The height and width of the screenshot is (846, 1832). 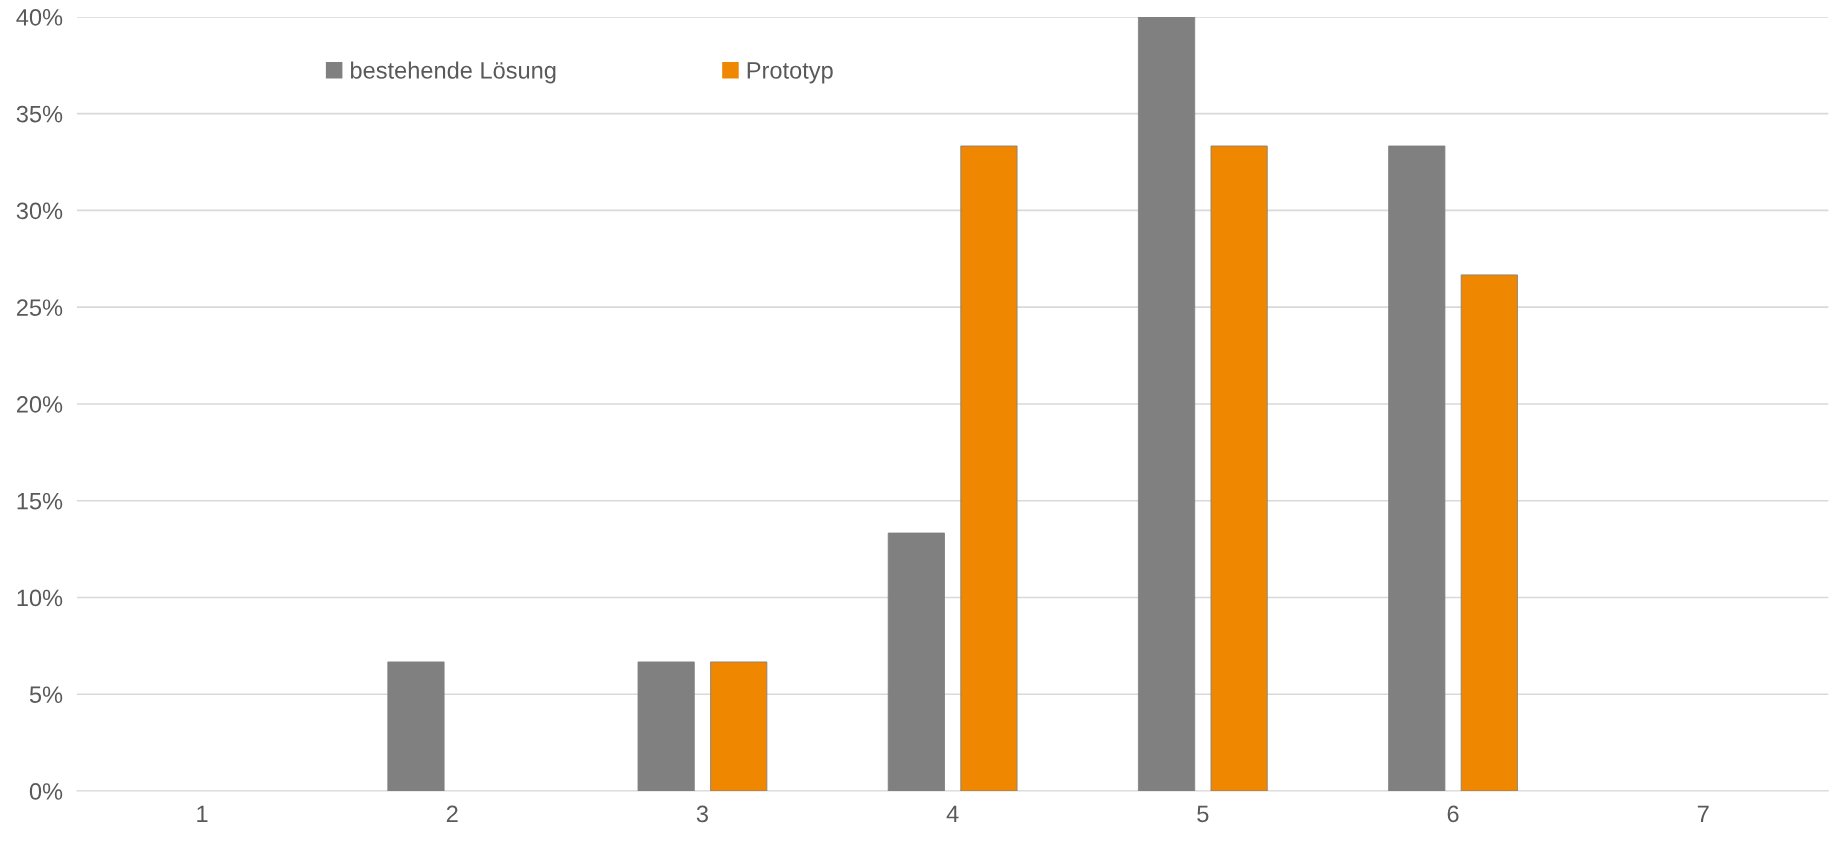 What do you see at coordinates (39, 17) in the screenshot?
I see `y-tick-label: 40%` at bounding box center [39, 17].